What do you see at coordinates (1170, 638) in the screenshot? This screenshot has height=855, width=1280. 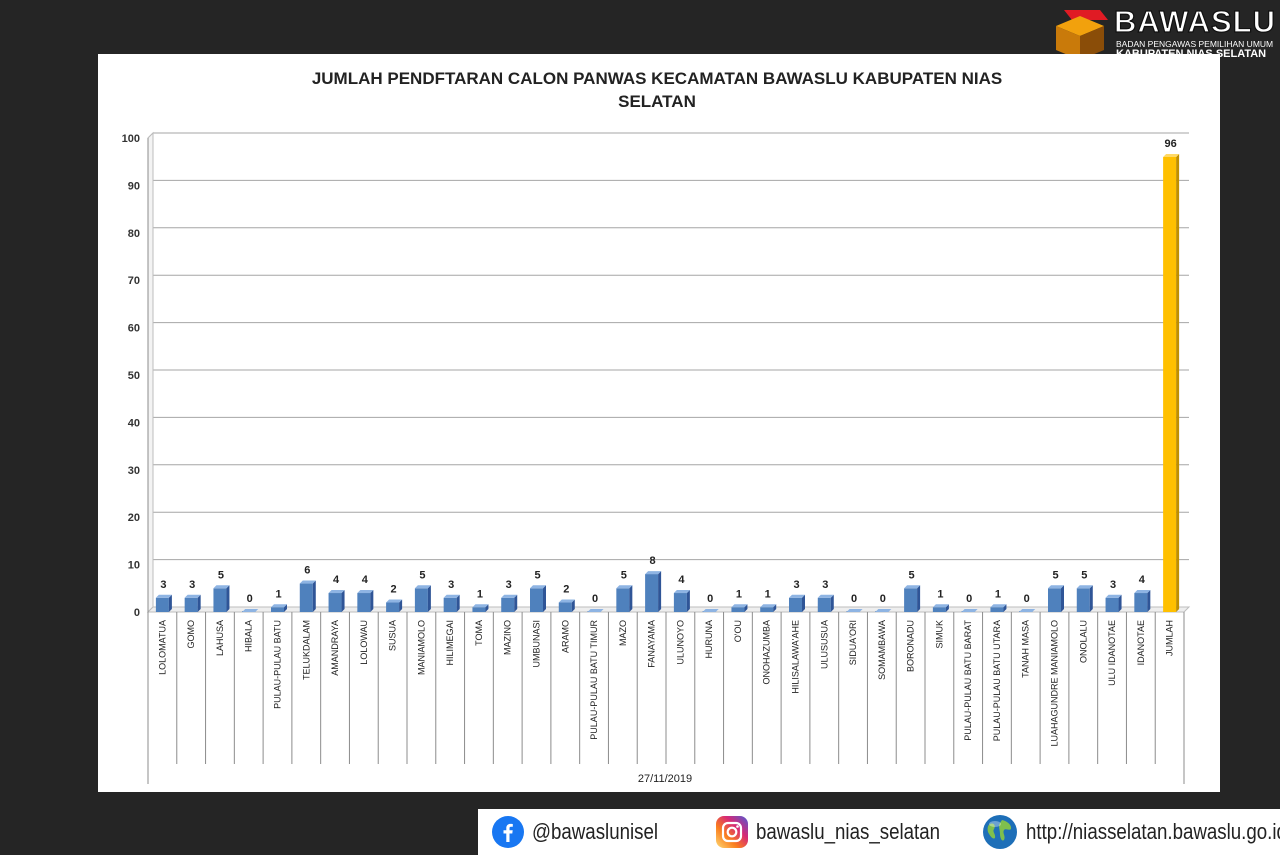 I see `x-tick-label: JUMLAH` at bounding box center [1170, 638].